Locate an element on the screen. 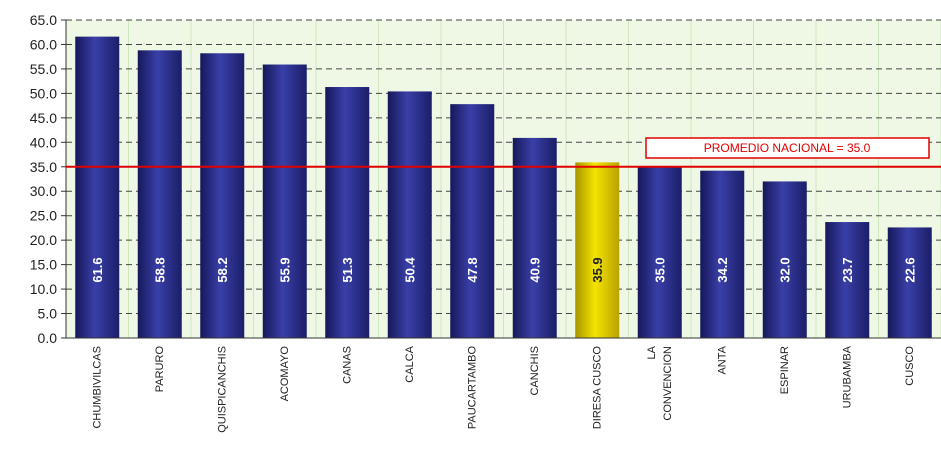 The width and height of the screenshot is (941, 457). x-tick-label: CONVENCION is located at coordinates (668, 383).